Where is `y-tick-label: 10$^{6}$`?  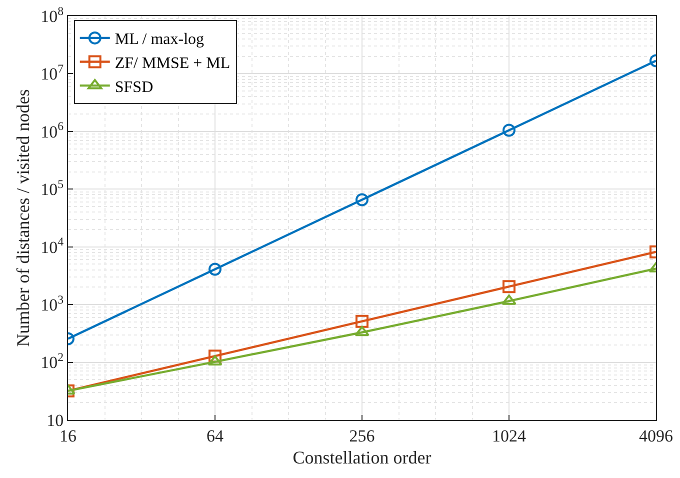
y-tick-label: 10$^{6}$ is located at coordinates (52, 130).